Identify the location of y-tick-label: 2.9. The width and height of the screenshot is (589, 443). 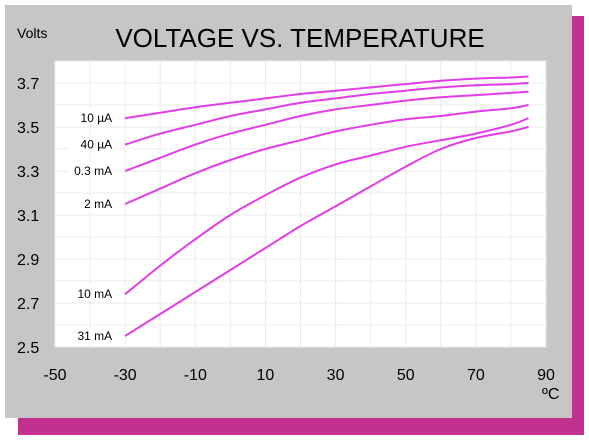
(28, 260).